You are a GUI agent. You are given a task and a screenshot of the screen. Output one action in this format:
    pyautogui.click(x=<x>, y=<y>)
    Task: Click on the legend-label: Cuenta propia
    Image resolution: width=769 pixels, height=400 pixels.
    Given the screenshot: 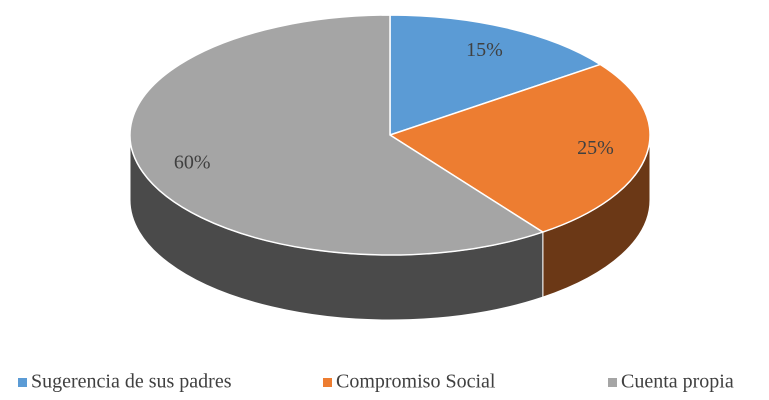 What is the action you would take?
    pyautogui.click(x=677, y=382)
    